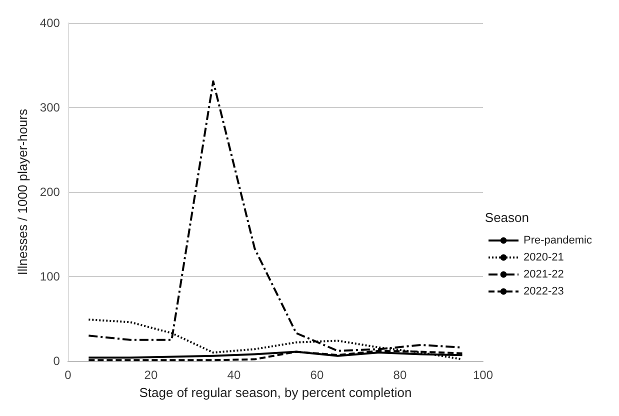  I want to click on legend-label: 2020-21, so click(544, 258).